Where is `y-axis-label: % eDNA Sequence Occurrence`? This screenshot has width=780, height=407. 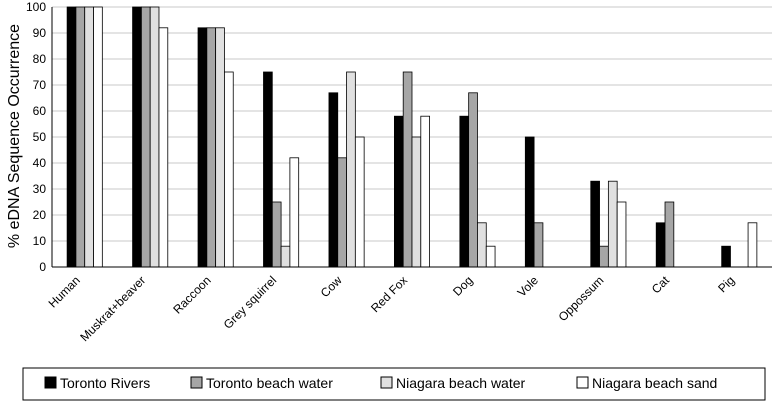 y-axis-label: % eDNA Sequence Occurrence is located at coordinates (14, 136).